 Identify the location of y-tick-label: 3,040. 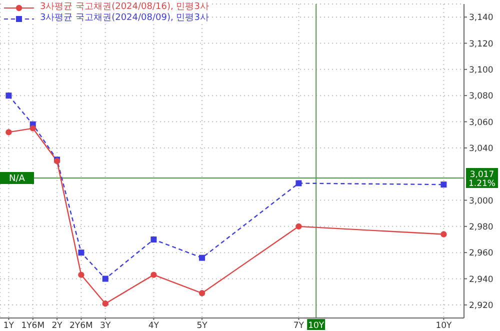
(481, 149).